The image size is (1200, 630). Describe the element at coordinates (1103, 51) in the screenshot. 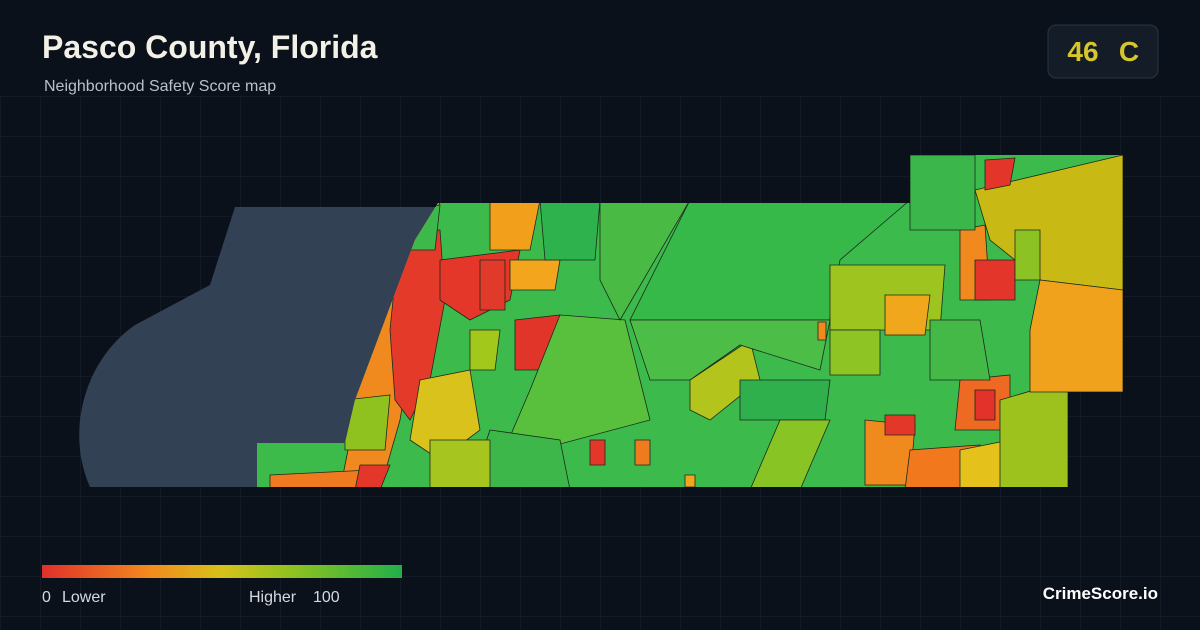

I see `score-box` at that location.